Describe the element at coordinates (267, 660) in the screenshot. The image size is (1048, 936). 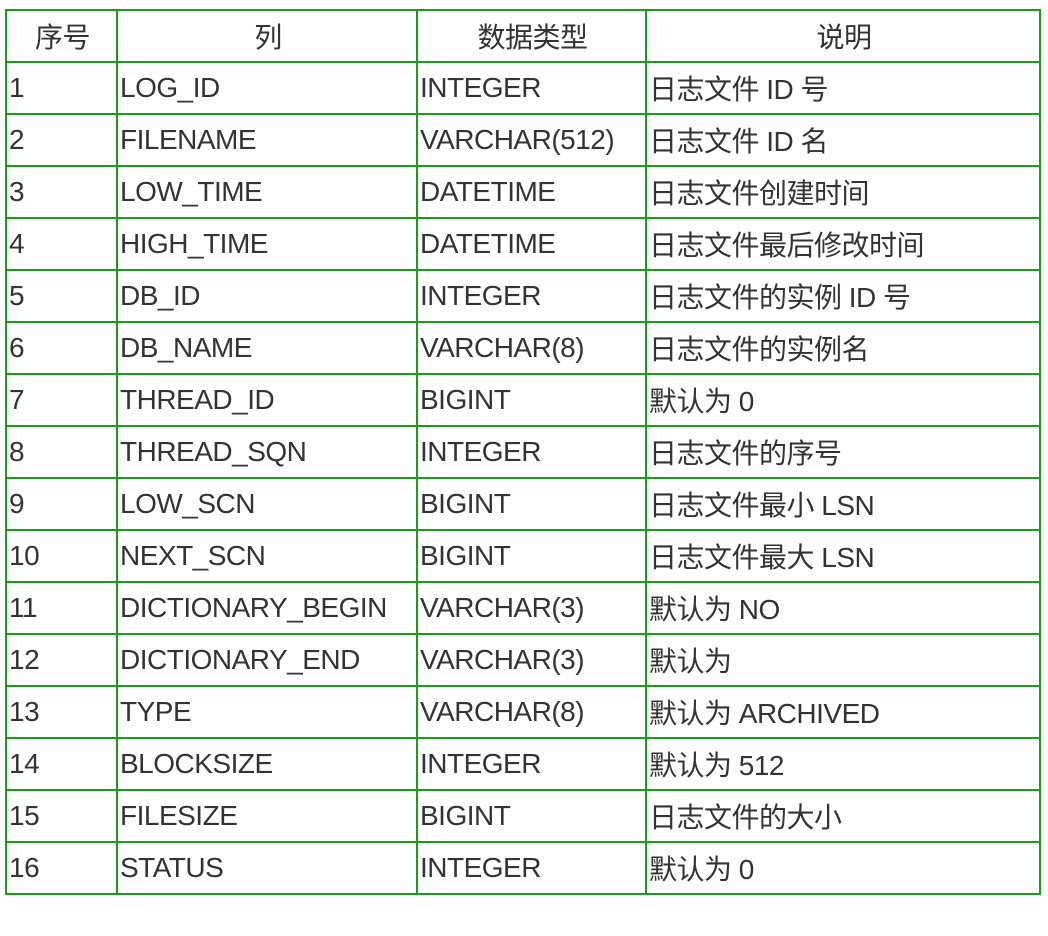
I see `cell-column: DICTIONARY_END` at that location.